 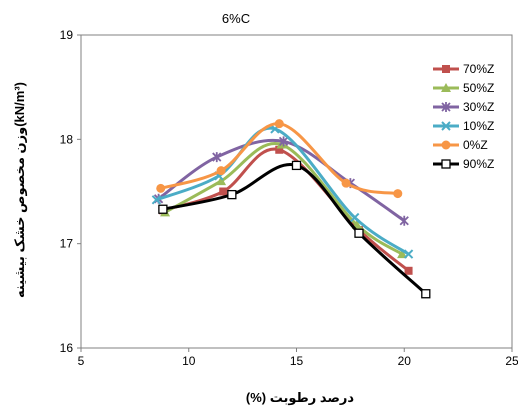 I want to click on y-tick-label: 16, so click(x=67, y=348).